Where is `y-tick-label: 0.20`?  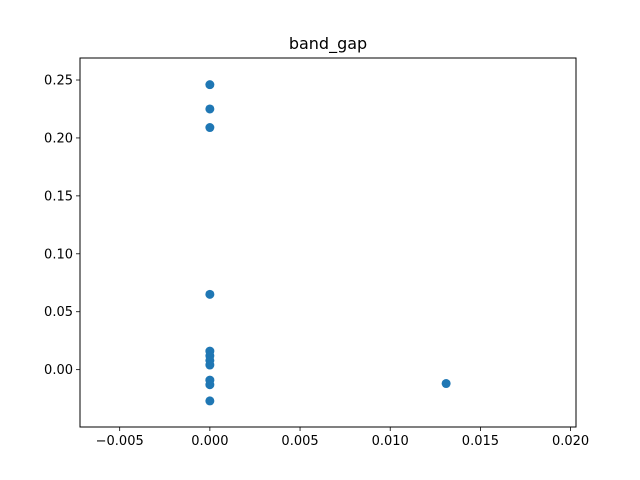
y-tick-label: 0.20 is located at coordinates (58, 138).